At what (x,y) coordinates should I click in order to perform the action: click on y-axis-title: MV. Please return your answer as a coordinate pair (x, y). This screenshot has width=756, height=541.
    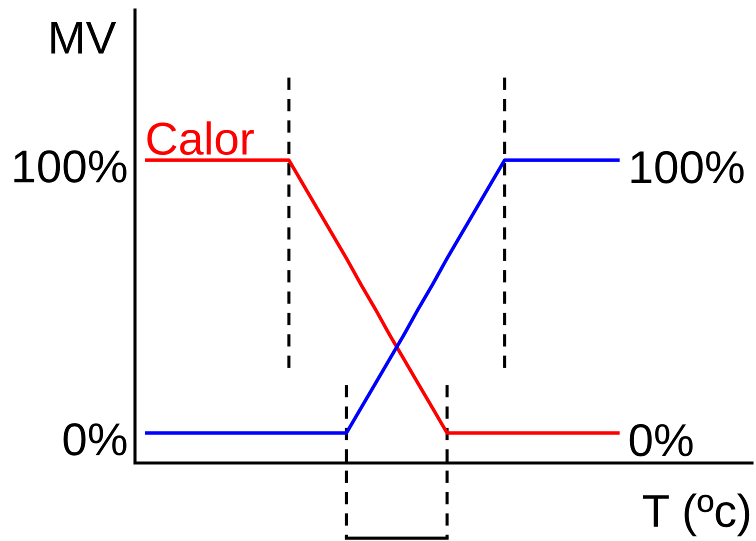
    Looking at the image, I should click on (83, 38).